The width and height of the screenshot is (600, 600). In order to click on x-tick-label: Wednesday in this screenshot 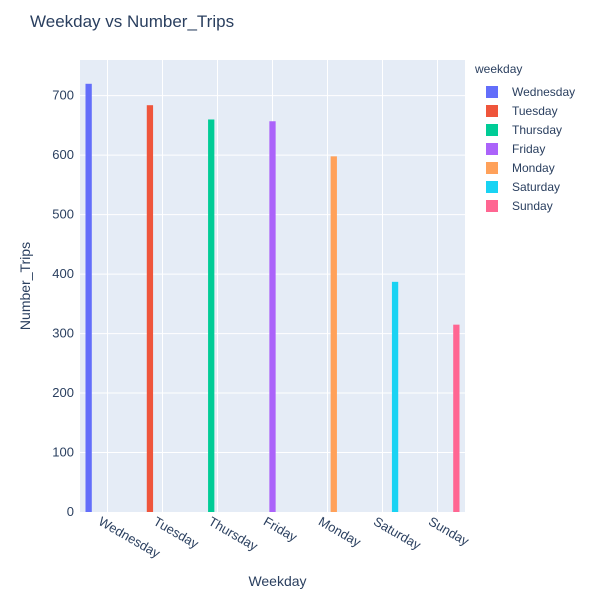, I will do `click(129, 537)`.